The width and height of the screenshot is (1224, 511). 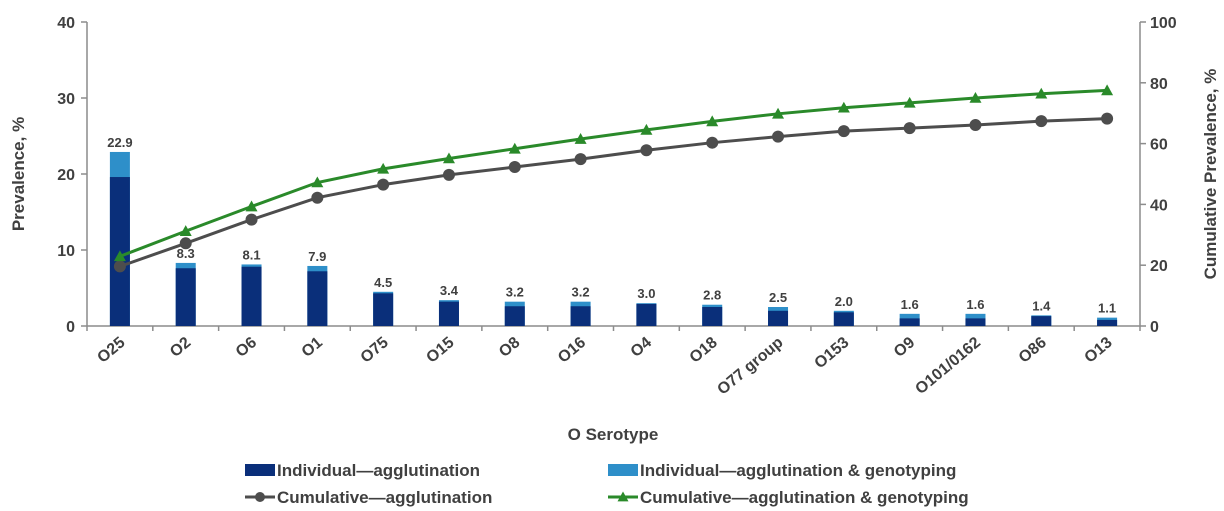 What do you see at coordinates (798, 470) in the screenshot?
I see `legend-label: Individual—agglutination & genotyping` at bounding box center [798, 470].